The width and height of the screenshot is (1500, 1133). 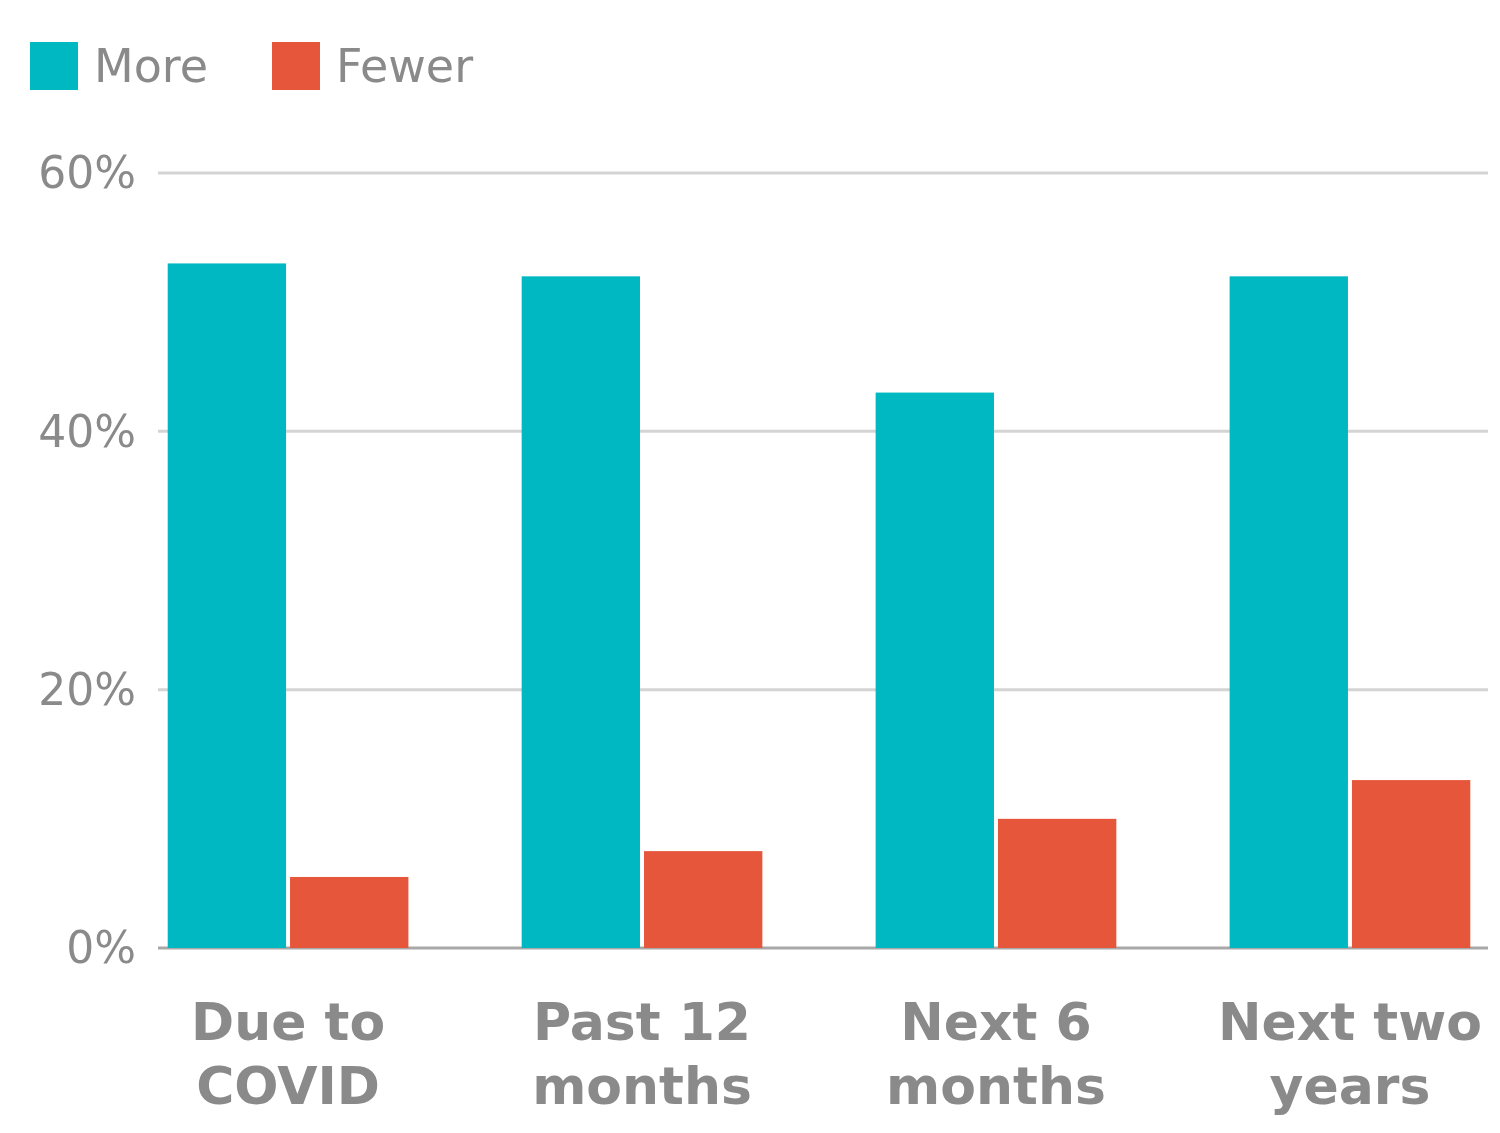 I want to click on y-tick-label: 40%, so click(x=87, y=431).